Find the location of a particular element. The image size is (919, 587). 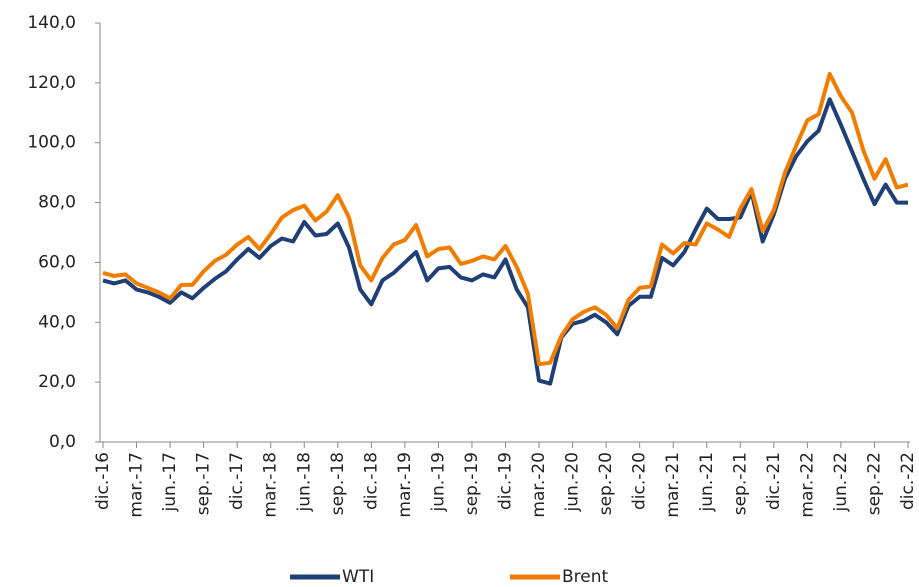

x-tick-label: sep.-20 is located at coordinates (606, 483).